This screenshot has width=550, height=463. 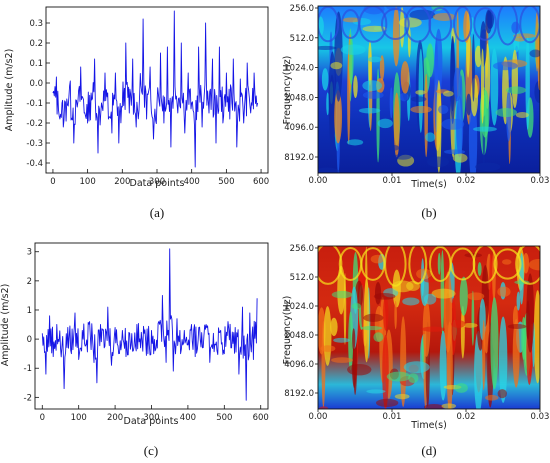 What do you see at coordinates (157, 212) in the screenshot?
I see `panel-a-caption: (a)` at bounding box center [157, 212].